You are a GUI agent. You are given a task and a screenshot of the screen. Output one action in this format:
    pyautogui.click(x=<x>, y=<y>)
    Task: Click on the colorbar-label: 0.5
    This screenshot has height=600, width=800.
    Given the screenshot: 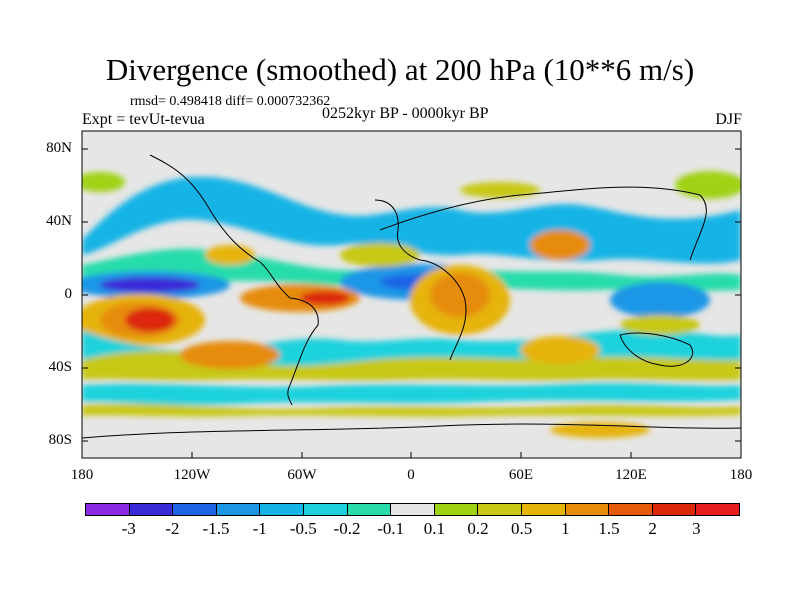 What is the action you would take?
    pyautogui.click(x=522, y=528)
    